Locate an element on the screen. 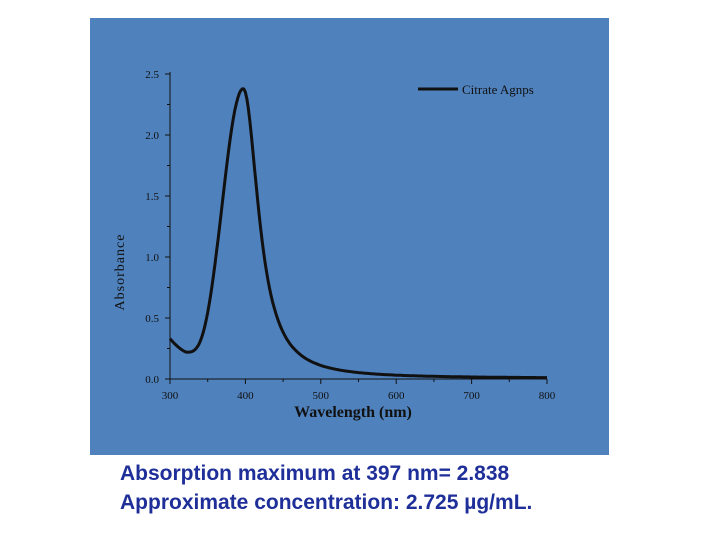 Image resolution: width=720 pixels, height=540 pixels. concentration-text: Approximate concentration: 2.725 µg/mL. is located at coordinates (326, 502).